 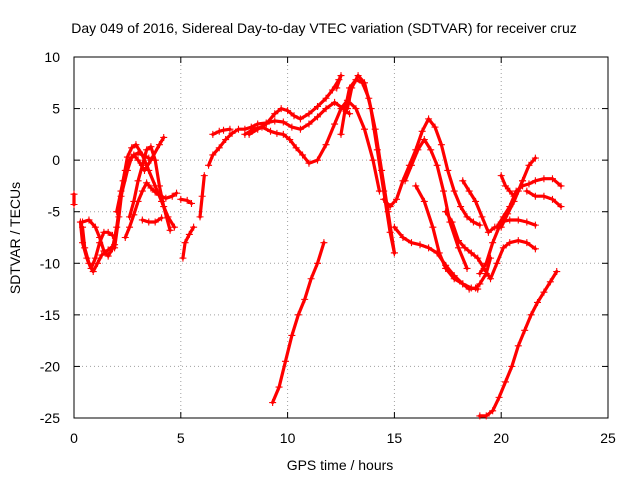 I want to click on x-axis-label: GPS time / hours, so click(x=340, y=465).